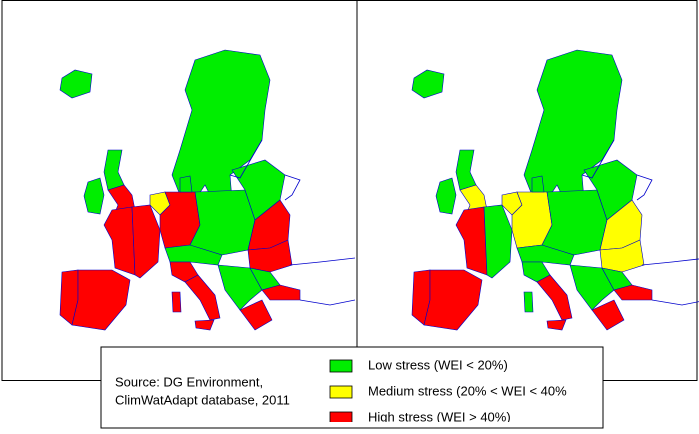 The height and width of the screenshot is (434, 699). Describe the element at coordinates (438, 364) in the screenshot. I see `legend-label: Low stress (WEI < 20%)` at that location.